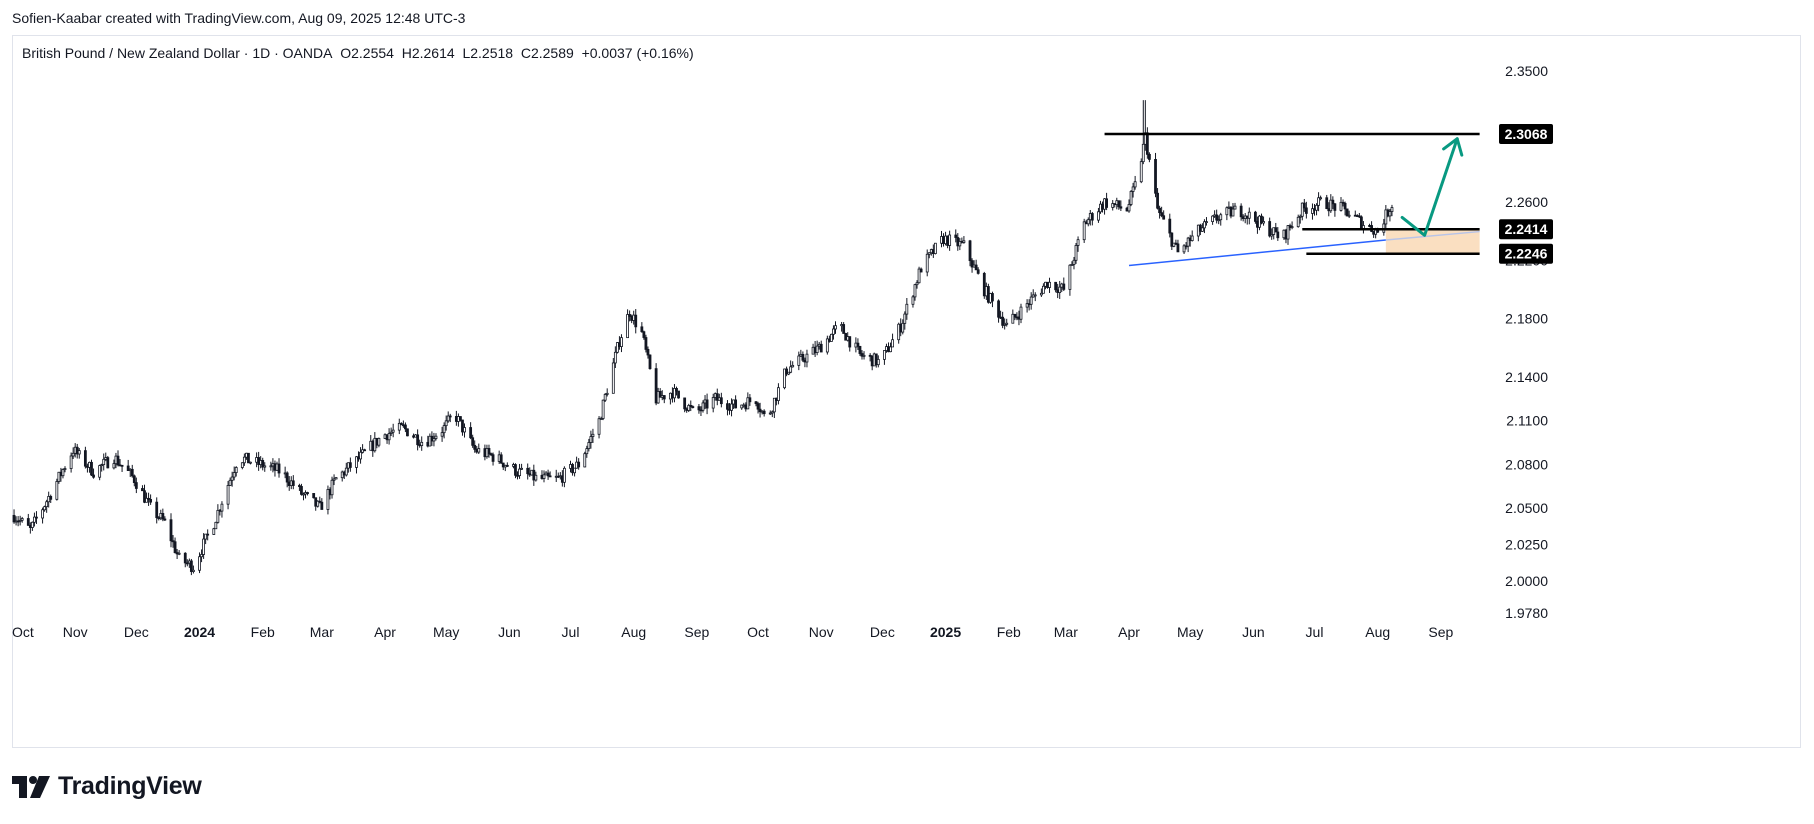 The width and height of the screenshot is (1814, 824). Describe the element at coordinates (1526, 464) in the screenshot. I see `y-tick-label: 2.0800` at that location.